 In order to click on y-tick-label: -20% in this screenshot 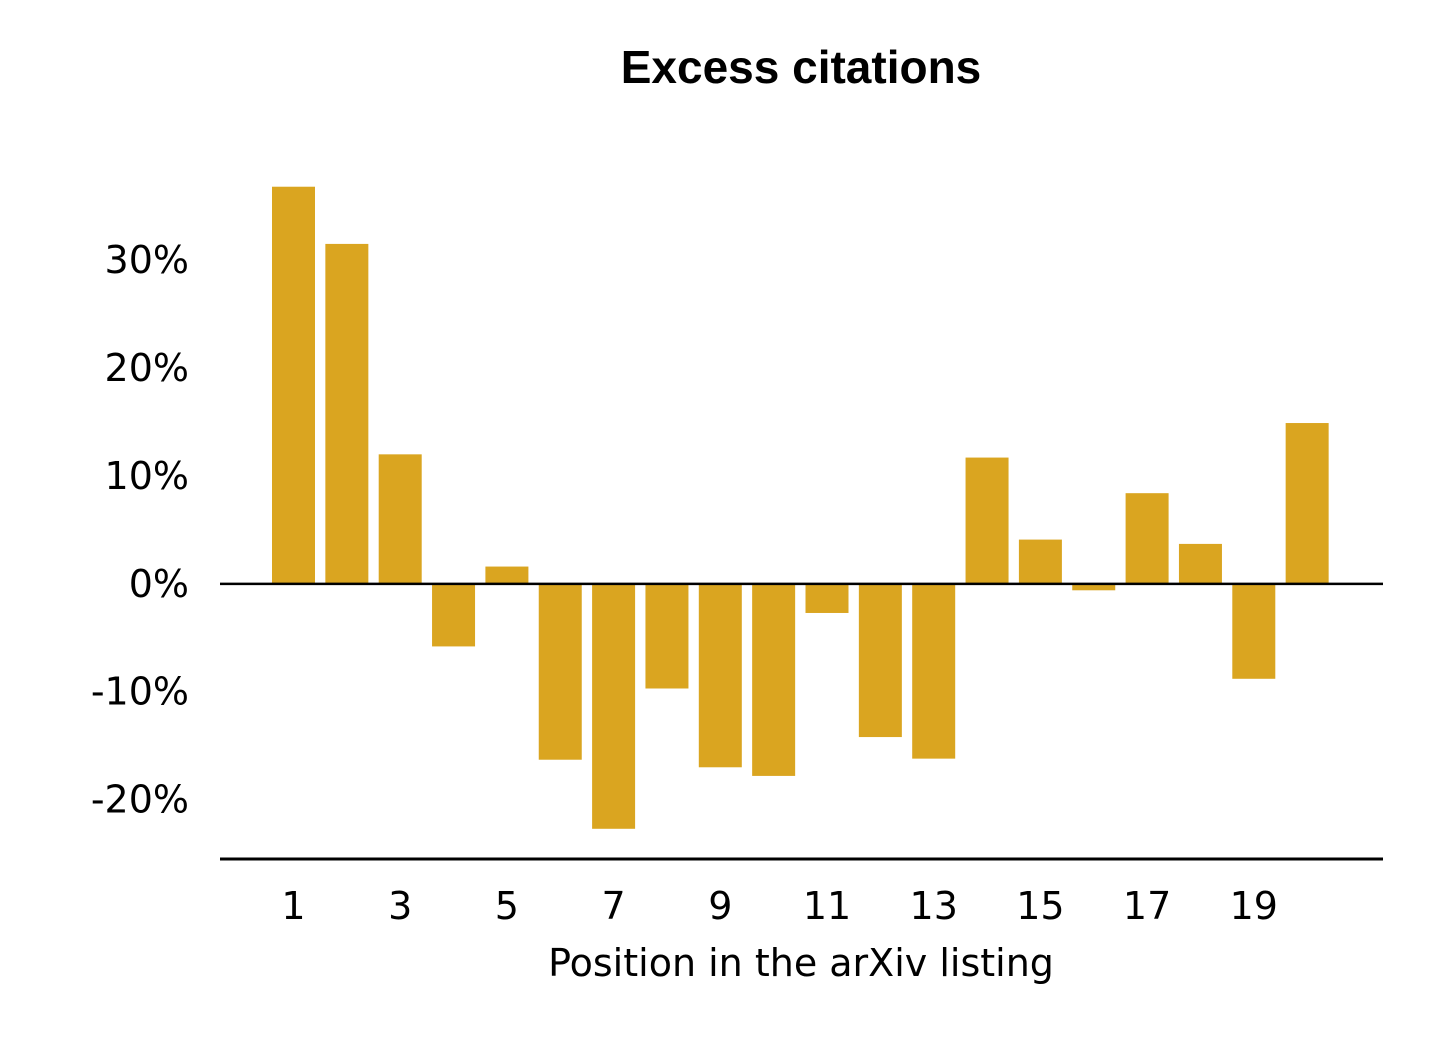, I will do `click(140, 800)`.